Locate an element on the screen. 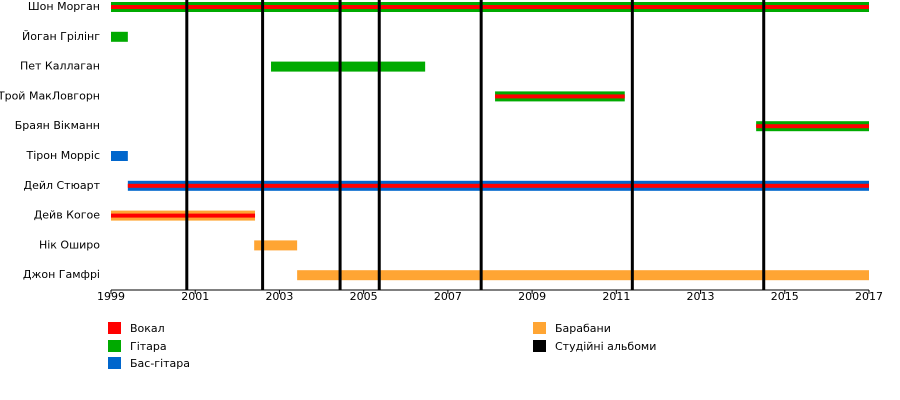  member-name: Дейл Стюарт is located at coordinates (61, 185).